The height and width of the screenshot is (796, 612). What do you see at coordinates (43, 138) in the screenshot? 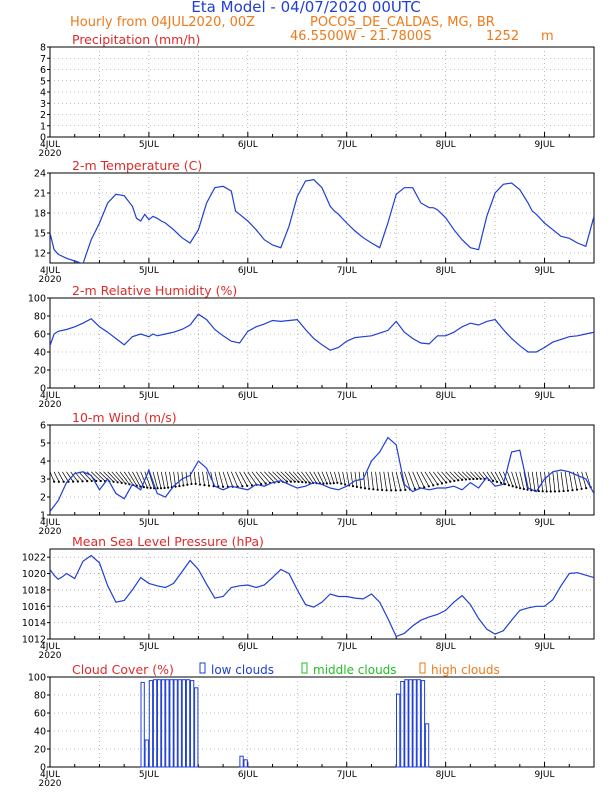
I see `y-tick-label: 0` at bounding box center [43, 138].